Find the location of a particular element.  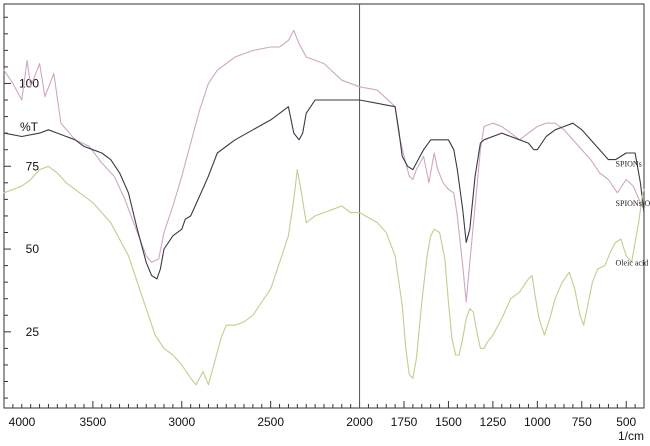

x-tick-label: 500 is located at coordinates (626, 422).